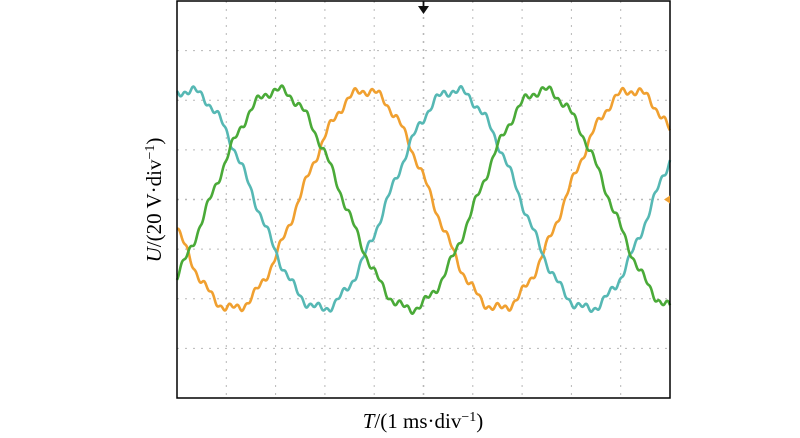 The height and width of the screenshot is (438, 800). Describe the element at coordinates (544, 102) in the screenshot. I see `trigger-markers` at that location.